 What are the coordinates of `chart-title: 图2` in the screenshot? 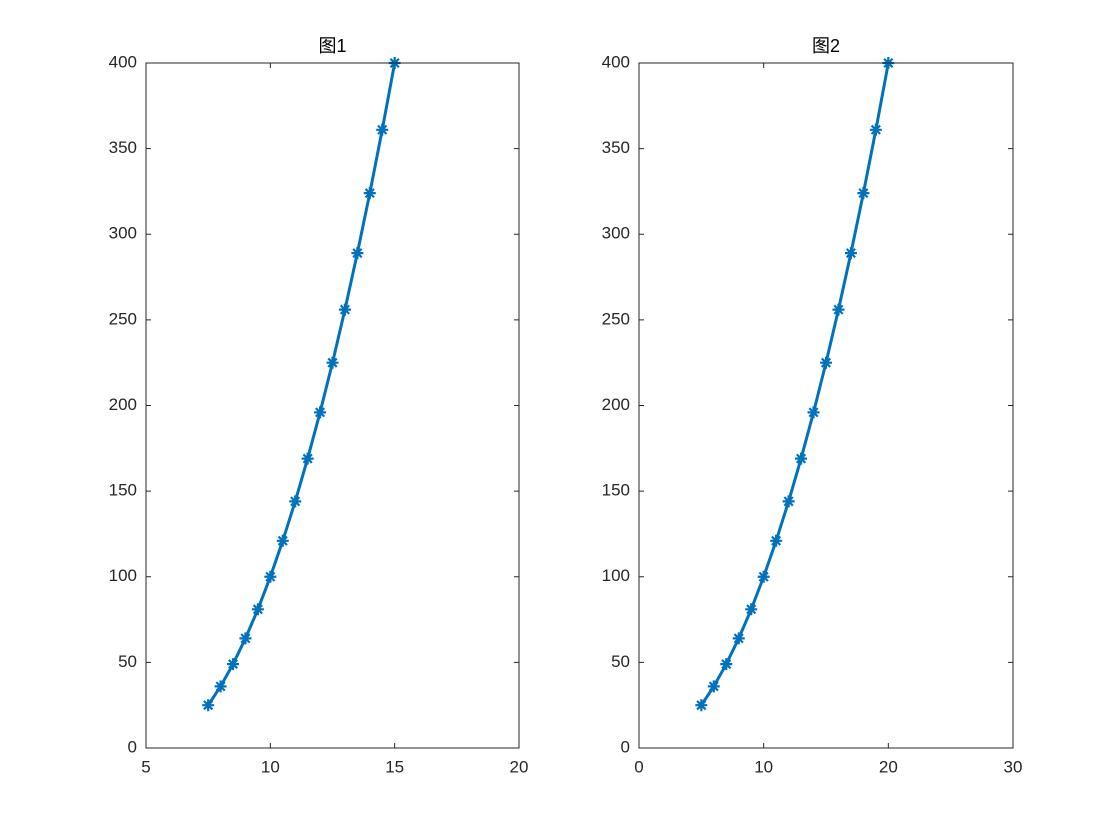 It's located at (826, 46).